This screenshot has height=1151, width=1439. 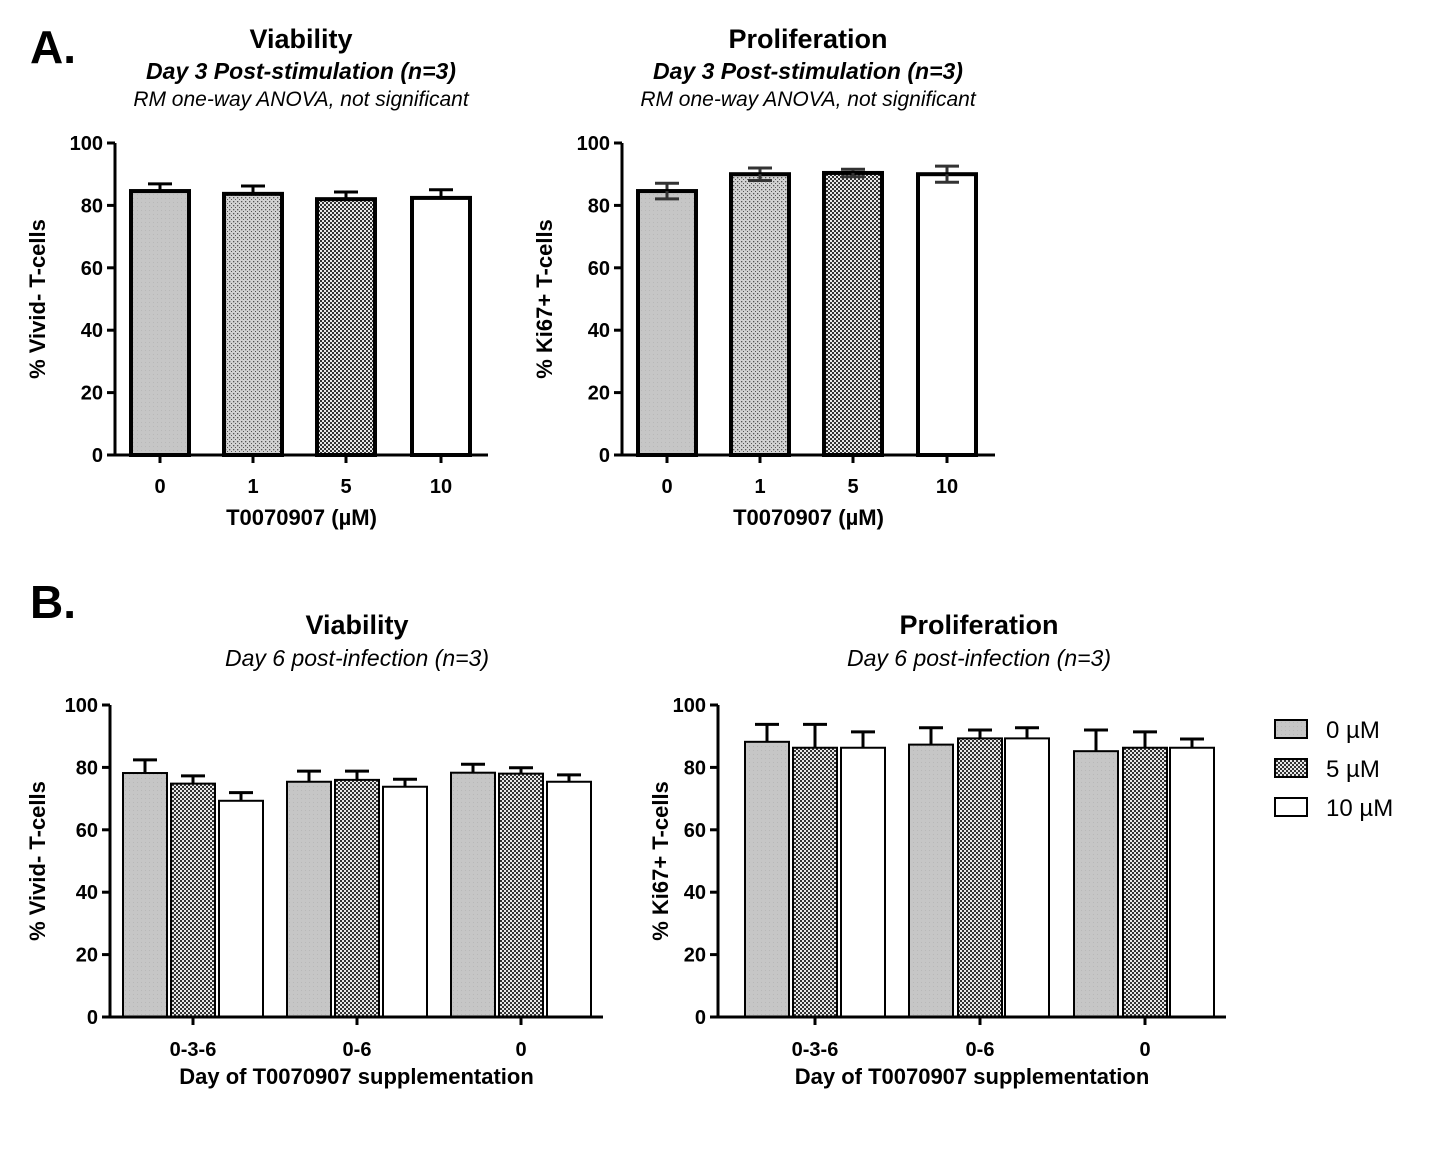 What do you see at coordinates (301, 39) in the screenshot?
I see `chart-a1-title: Viability` at bounding box center [301, 39].